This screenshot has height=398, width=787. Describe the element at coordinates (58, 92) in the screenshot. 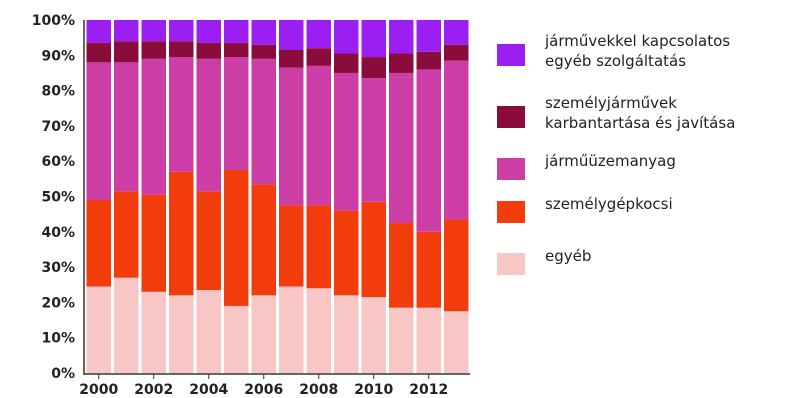

I see `y-tick-label: 80%` at that location.